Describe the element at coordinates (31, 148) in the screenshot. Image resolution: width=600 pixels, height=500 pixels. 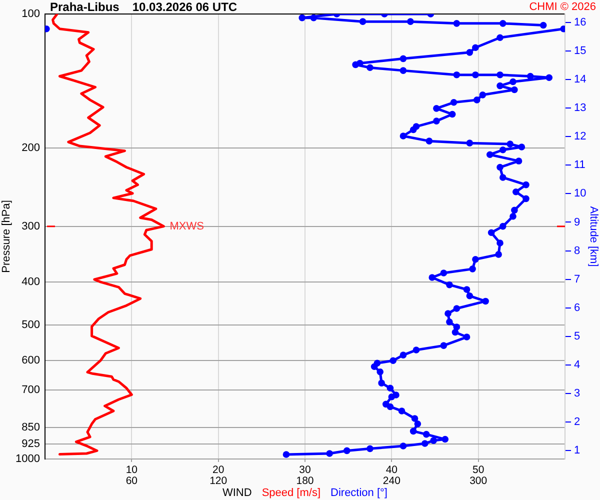
I see `y-tick-label: 200` at that location.